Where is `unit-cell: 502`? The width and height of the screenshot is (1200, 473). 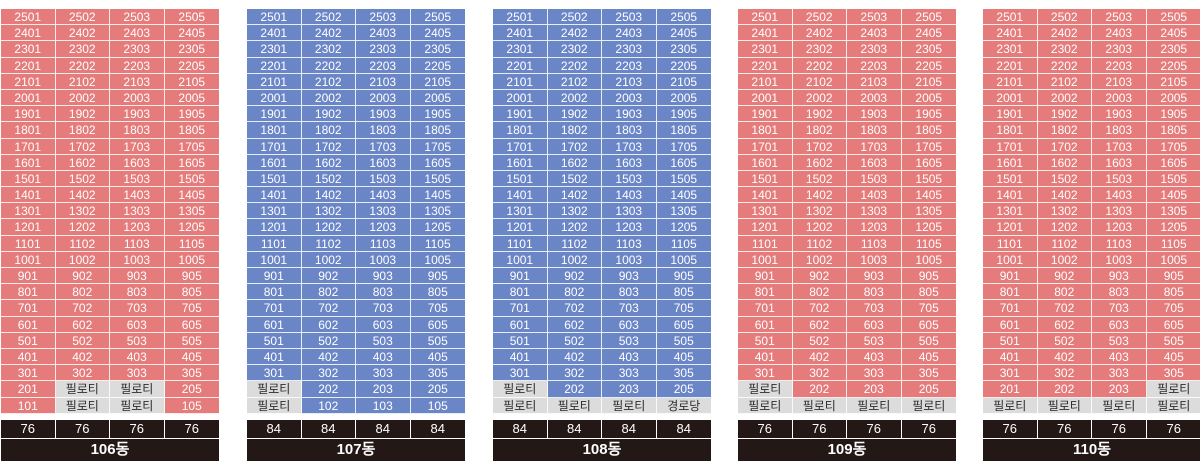 unit-cell: 502 is located at coordinates (574, 340).